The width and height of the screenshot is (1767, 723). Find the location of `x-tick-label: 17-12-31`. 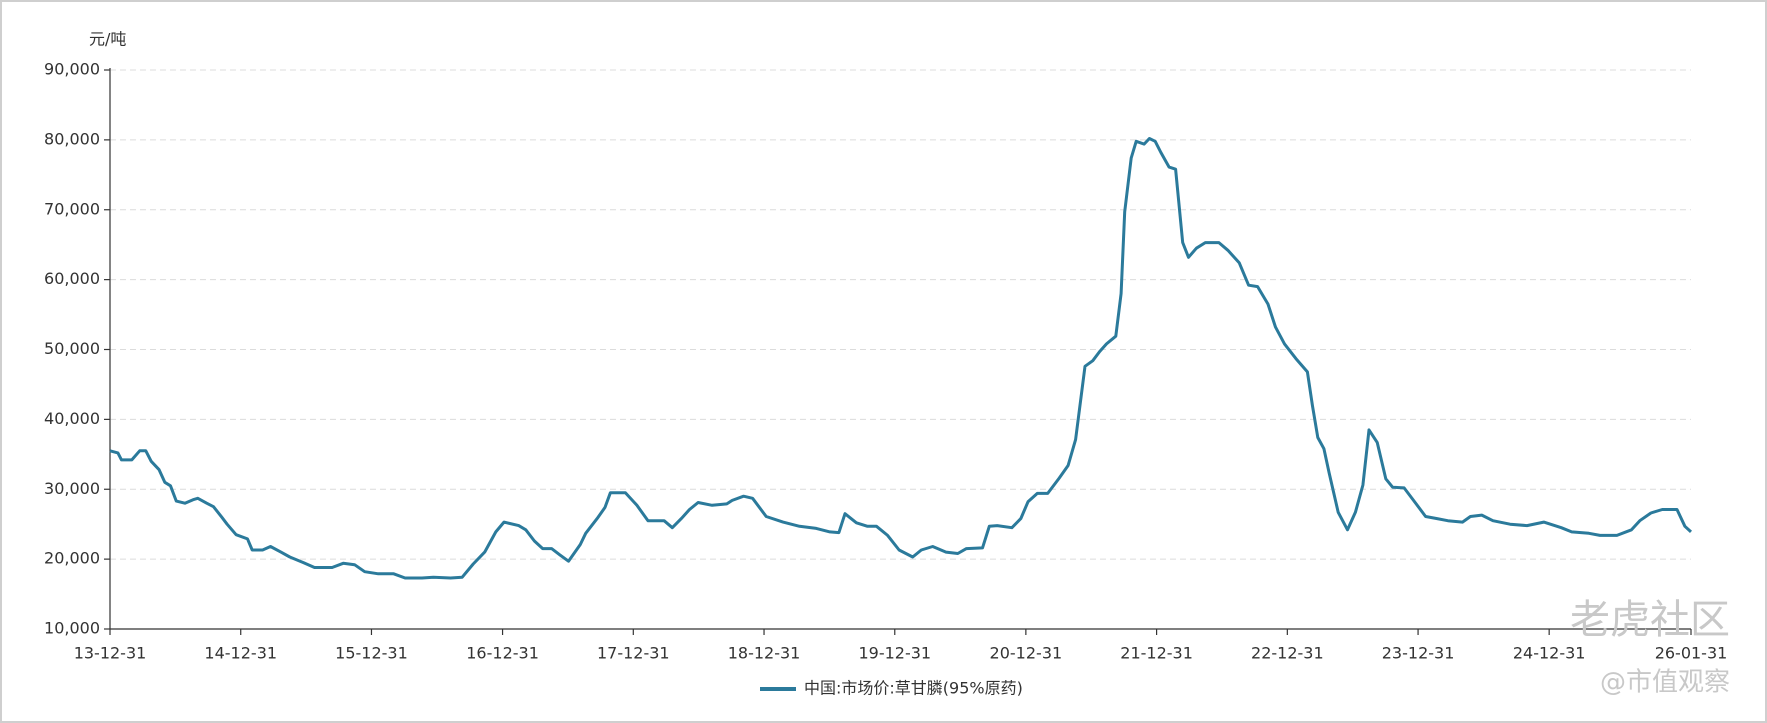

x-tick-label: 17-12-31 is located at coordinates (633, 653).